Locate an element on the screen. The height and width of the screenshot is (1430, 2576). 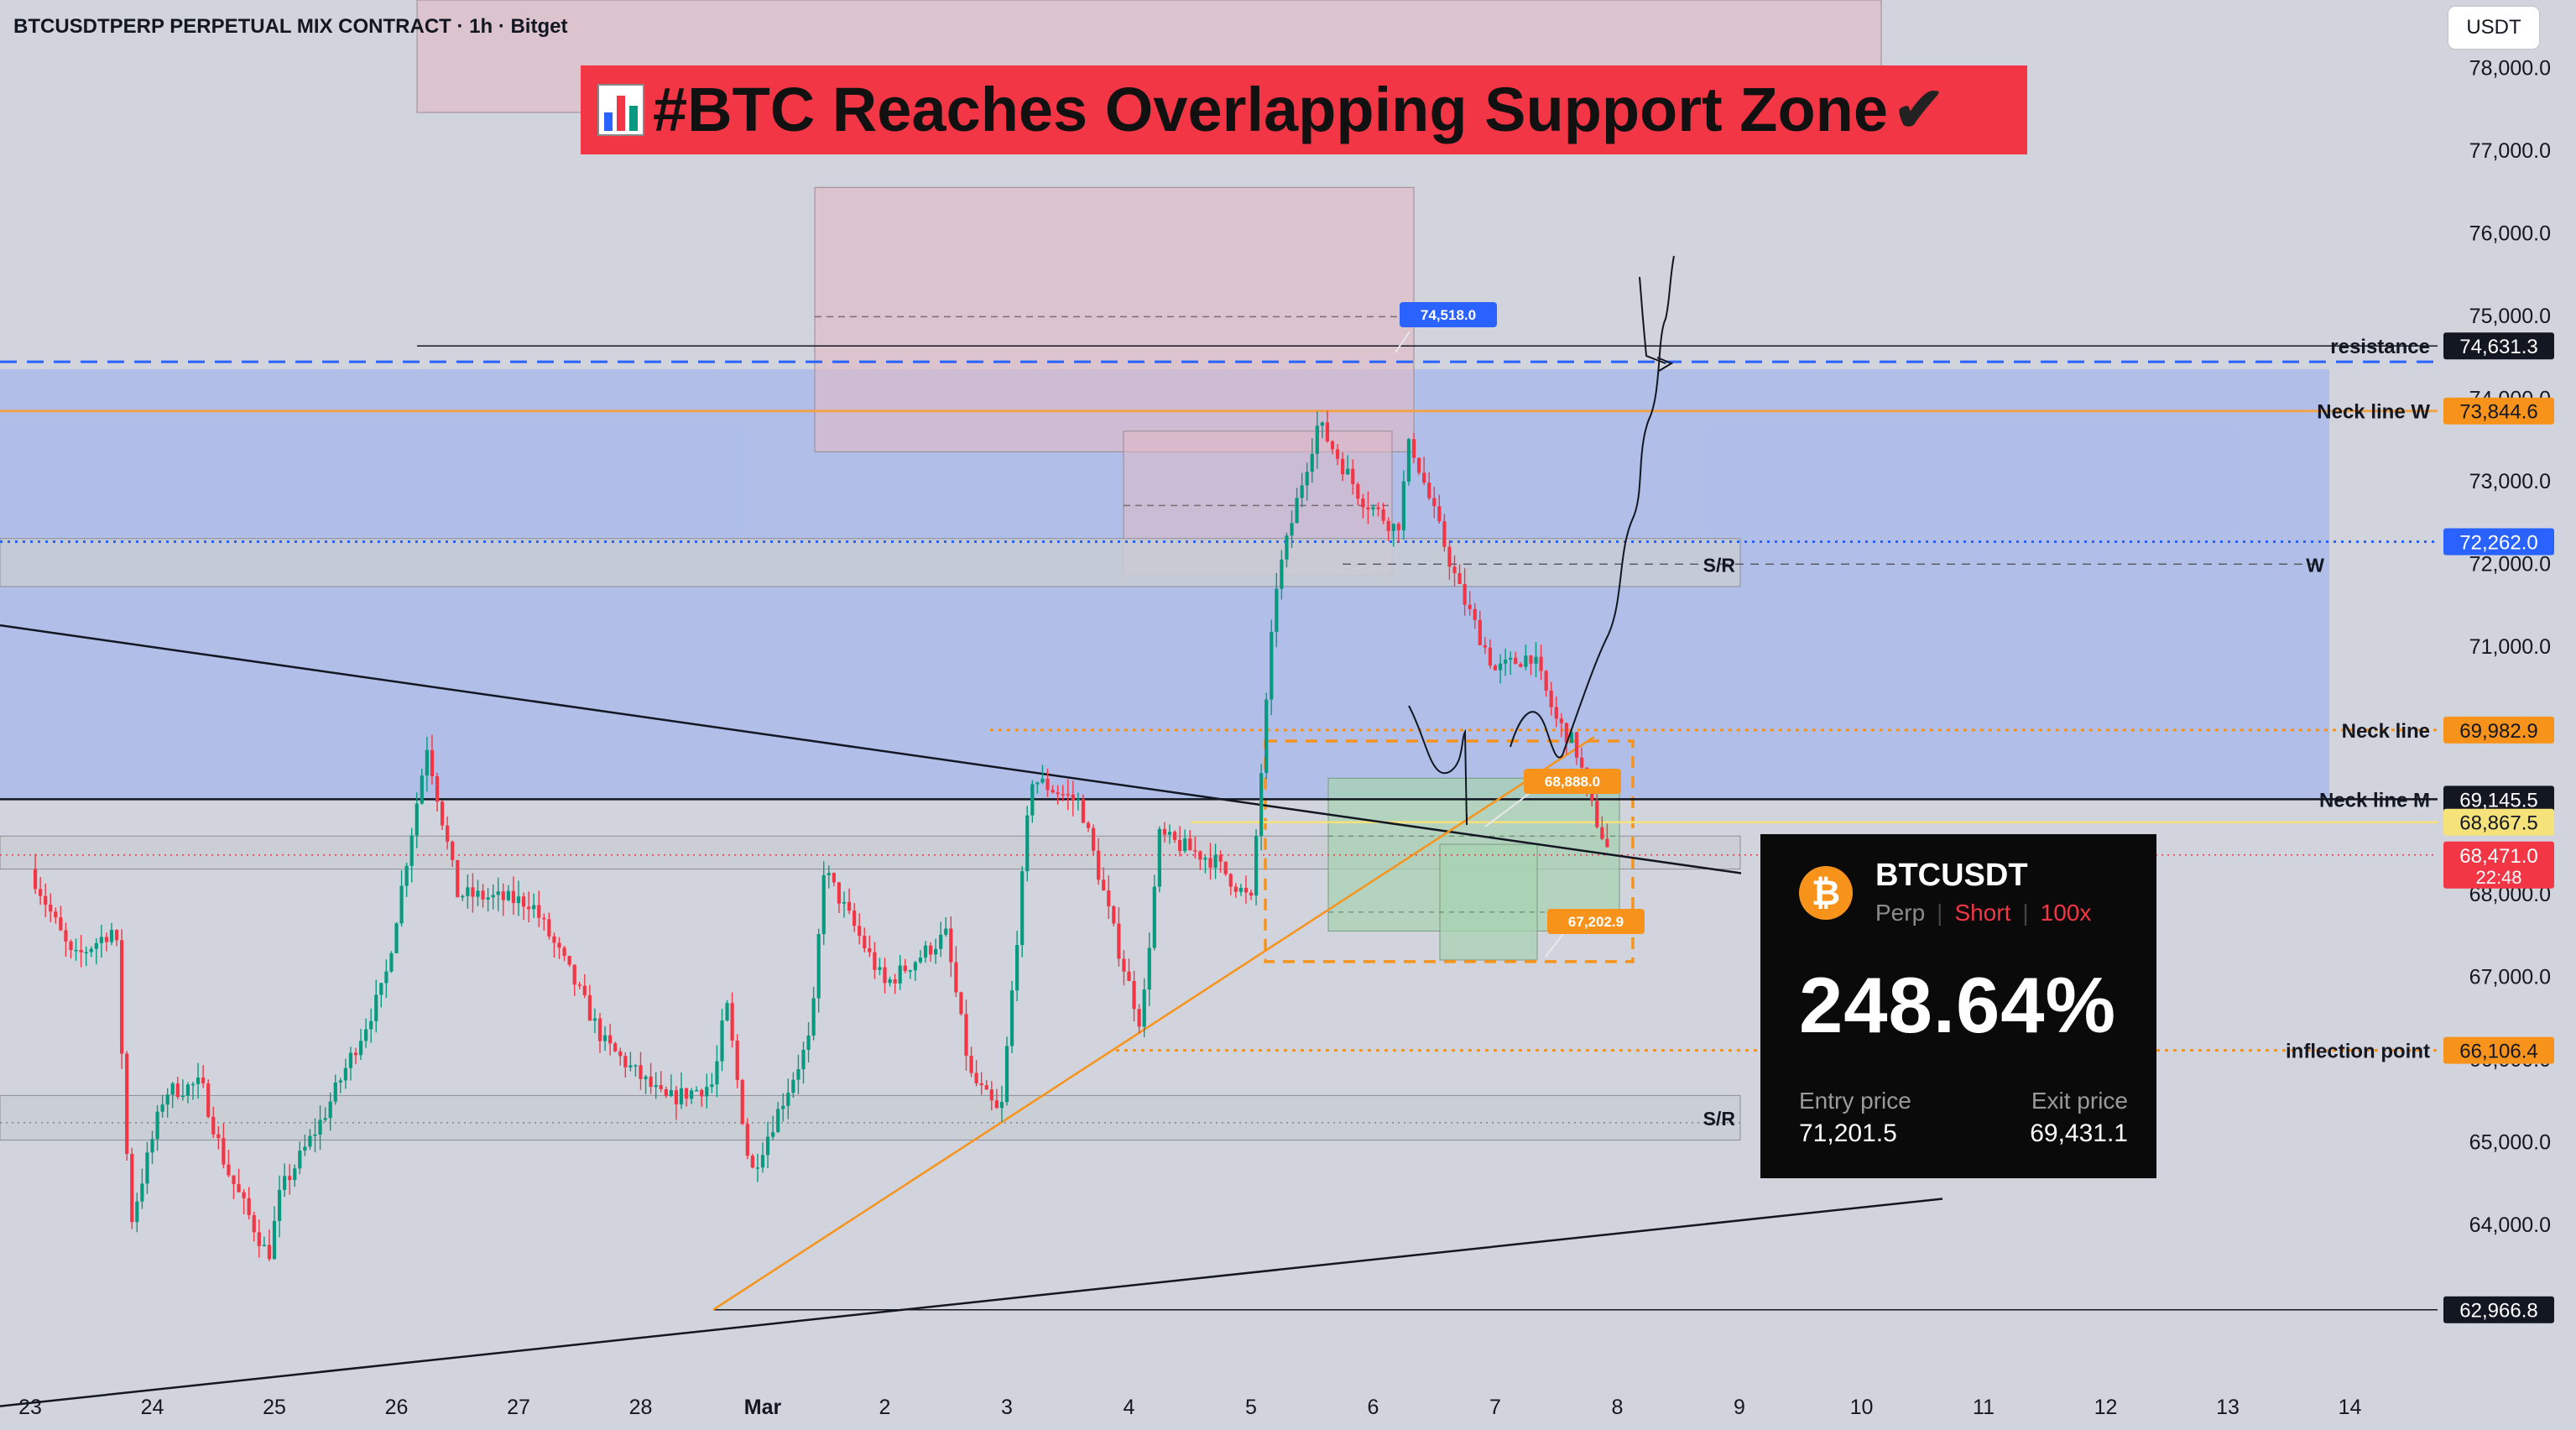
projected-arrow-shaft is located at coordinates (1652, 320).